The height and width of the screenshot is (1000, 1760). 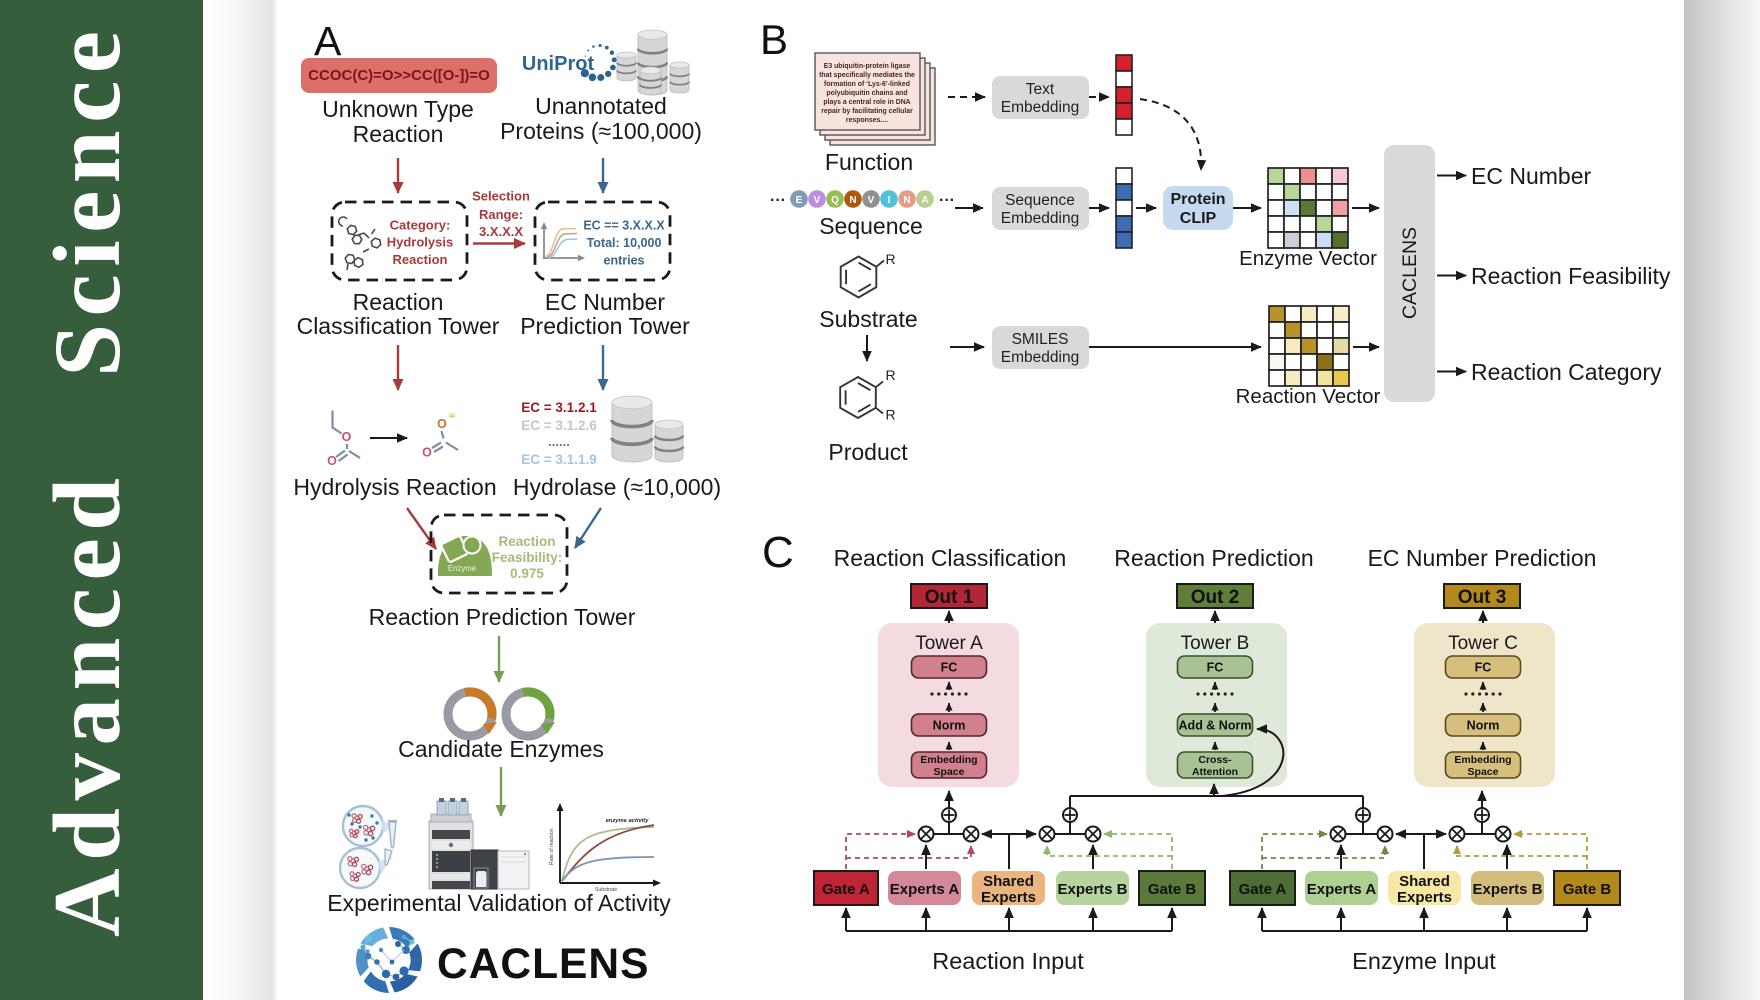 I want to click on svg-text: UniProt, so click(x=558, y=64).